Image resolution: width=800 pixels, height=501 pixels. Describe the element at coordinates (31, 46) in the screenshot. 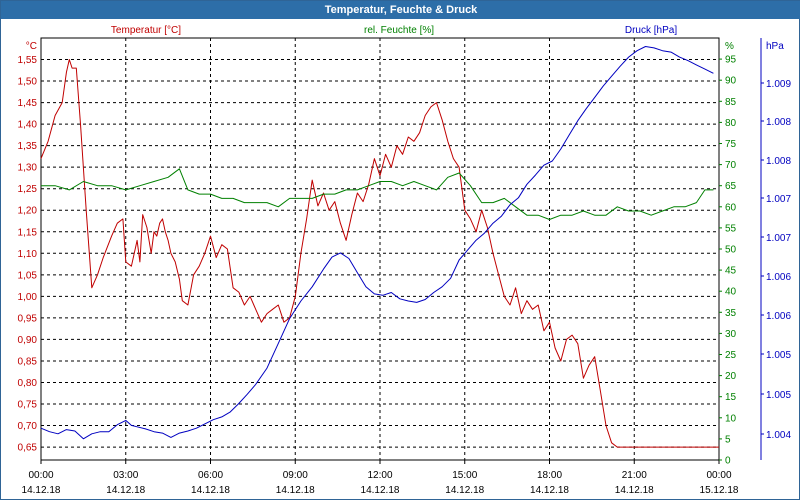

I see `temperature-unit-label: °C` at that location.